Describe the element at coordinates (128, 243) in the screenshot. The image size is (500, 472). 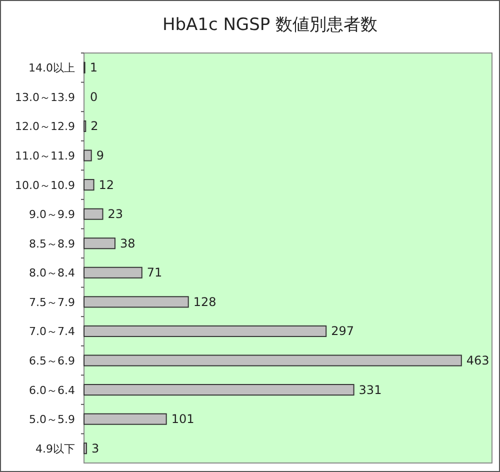
I see `data-label: 38` at that location.